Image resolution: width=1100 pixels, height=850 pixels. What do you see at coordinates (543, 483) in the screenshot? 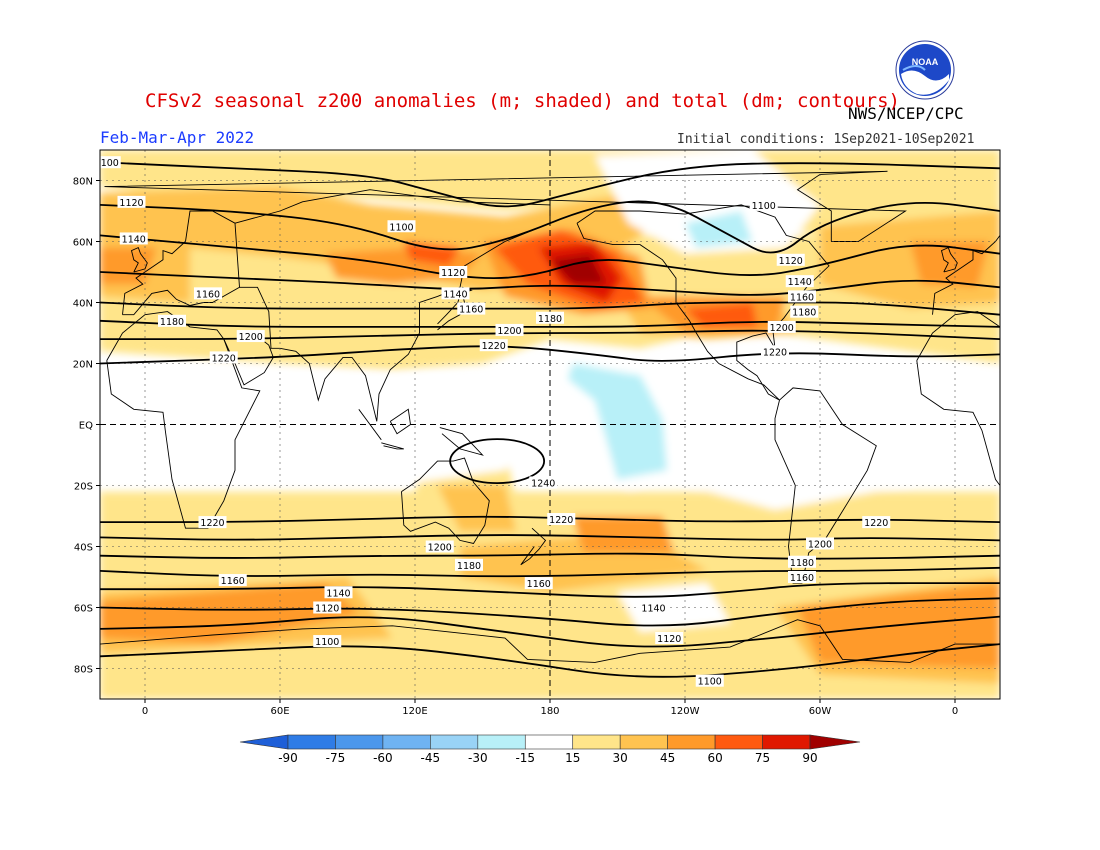
I see `svg-text: 1240` at bounding box center [543, 483].